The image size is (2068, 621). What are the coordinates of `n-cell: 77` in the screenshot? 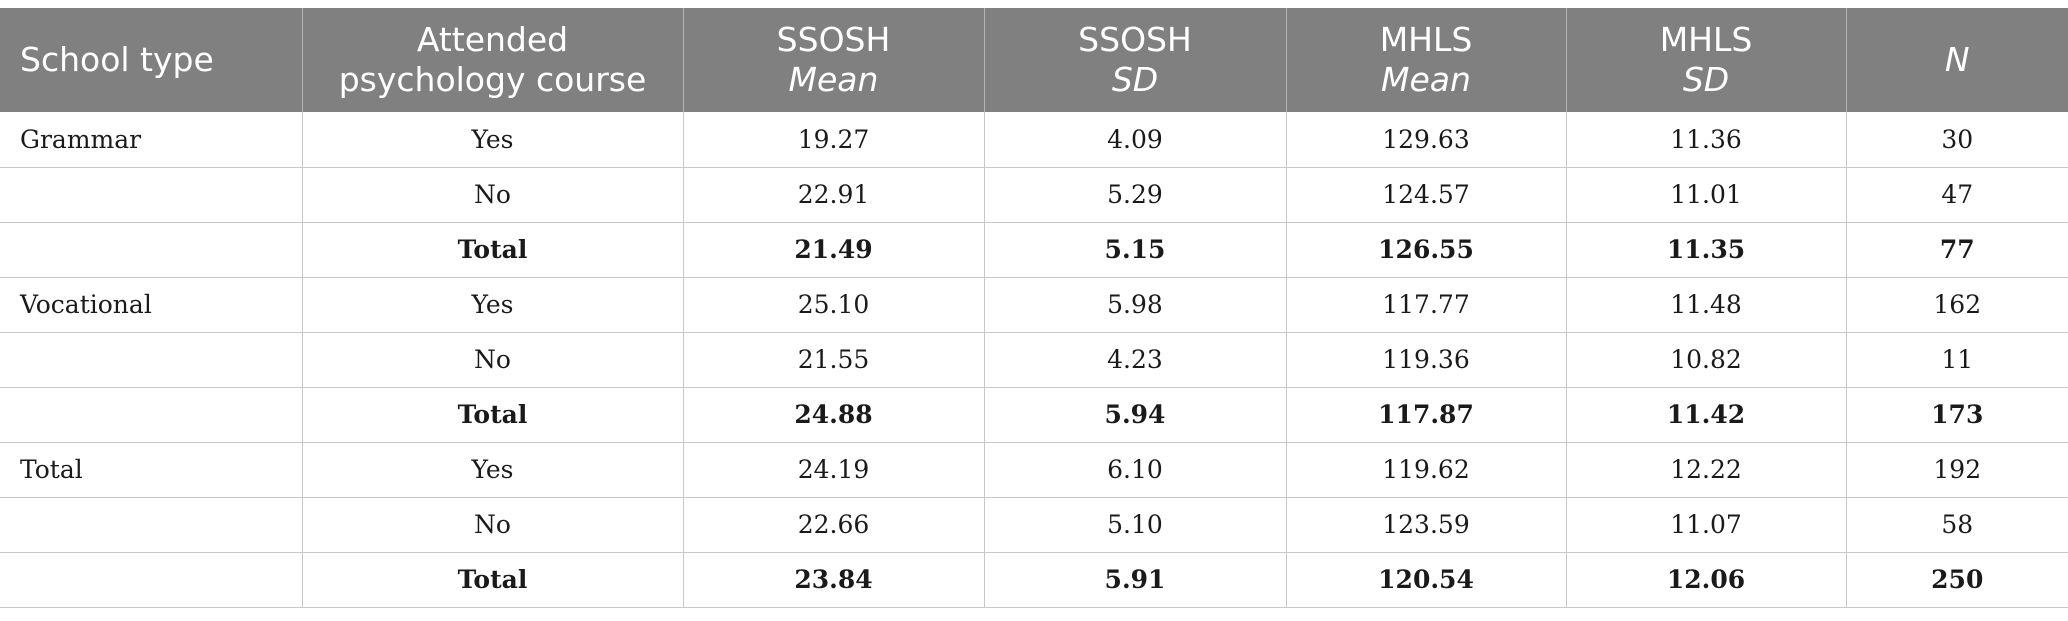 It's located at (1957, 250).